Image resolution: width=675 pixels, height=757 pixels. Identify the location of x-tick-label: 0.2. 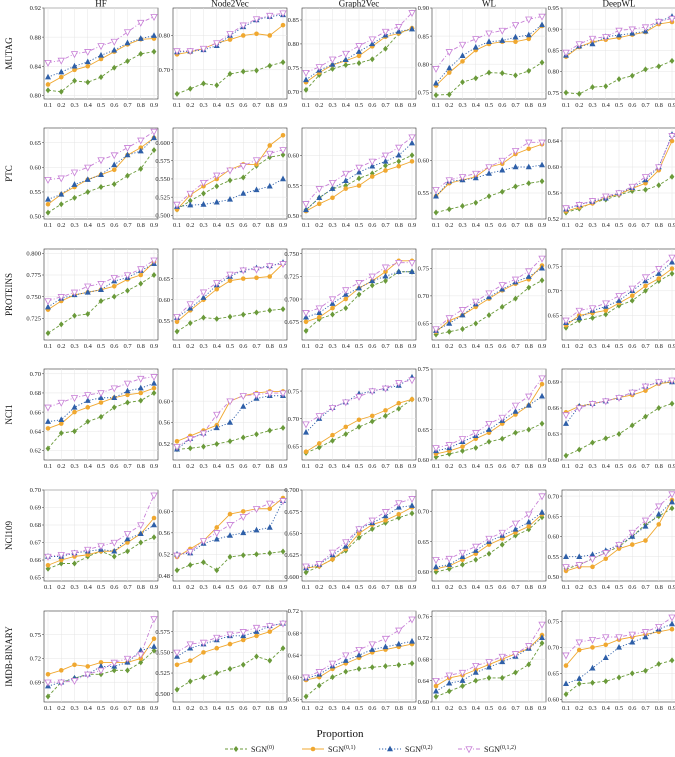
(61, 225).